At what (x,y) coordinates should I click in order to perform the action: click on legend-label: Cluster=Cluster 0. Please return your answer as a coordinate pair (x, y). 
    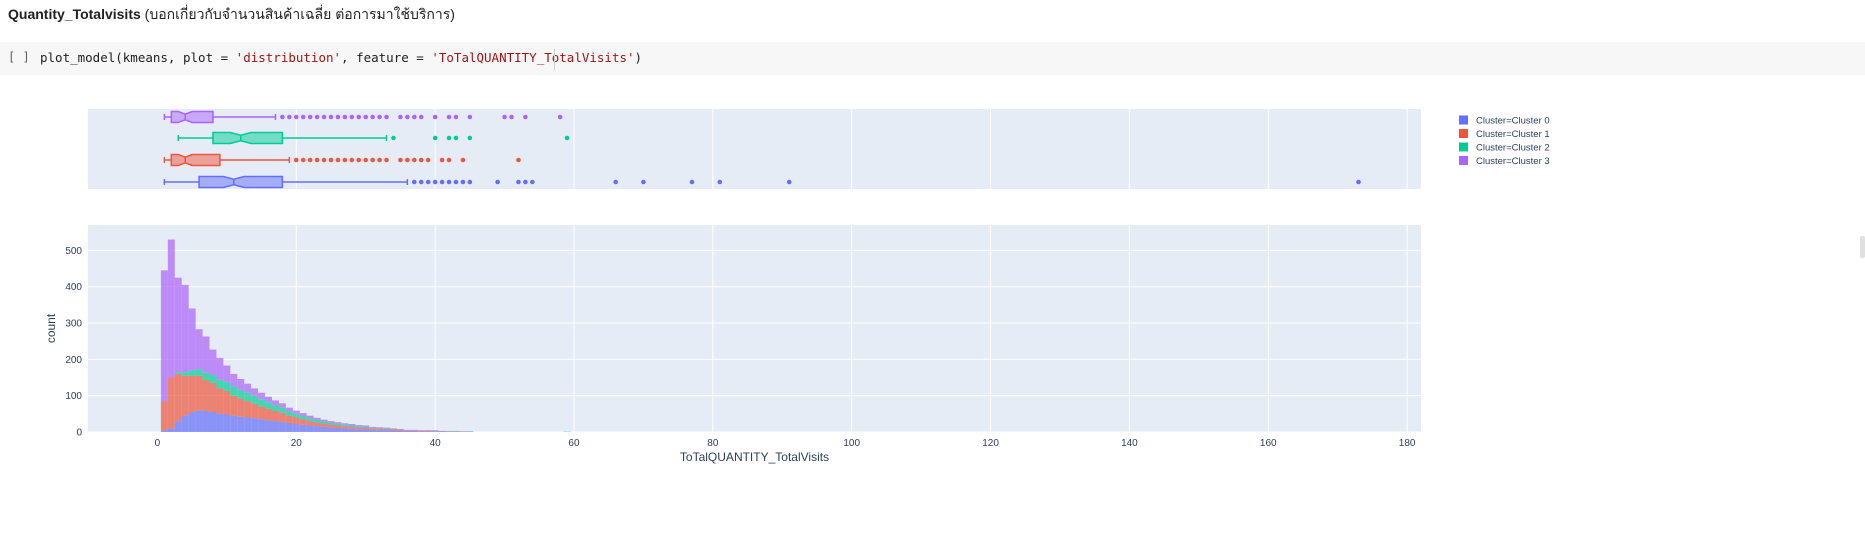
    Looking at the image, I should click on (1513, 121).